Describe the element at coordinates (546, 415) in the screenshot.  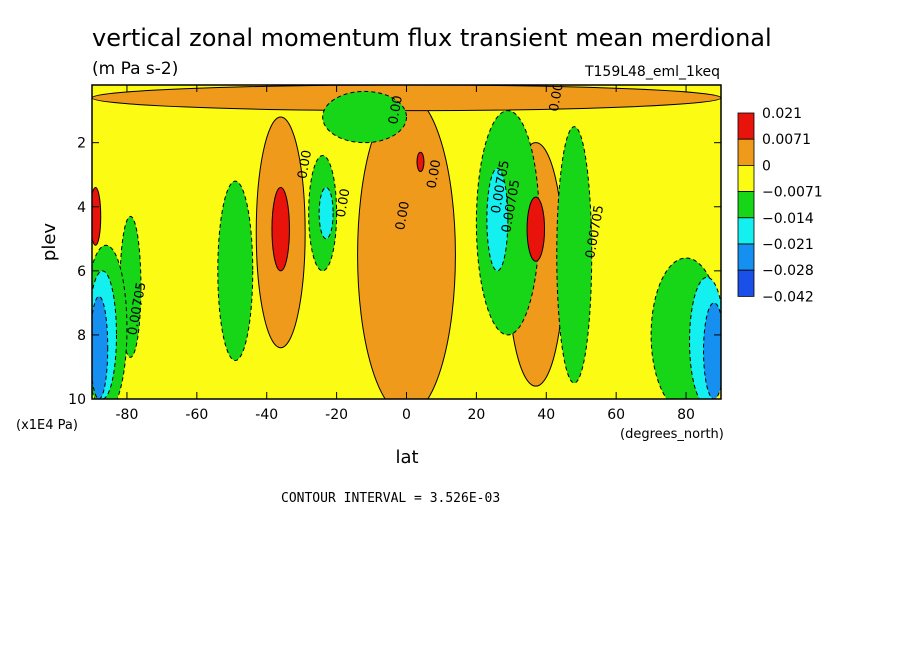
I see `x-tick-label: 40` at that location.